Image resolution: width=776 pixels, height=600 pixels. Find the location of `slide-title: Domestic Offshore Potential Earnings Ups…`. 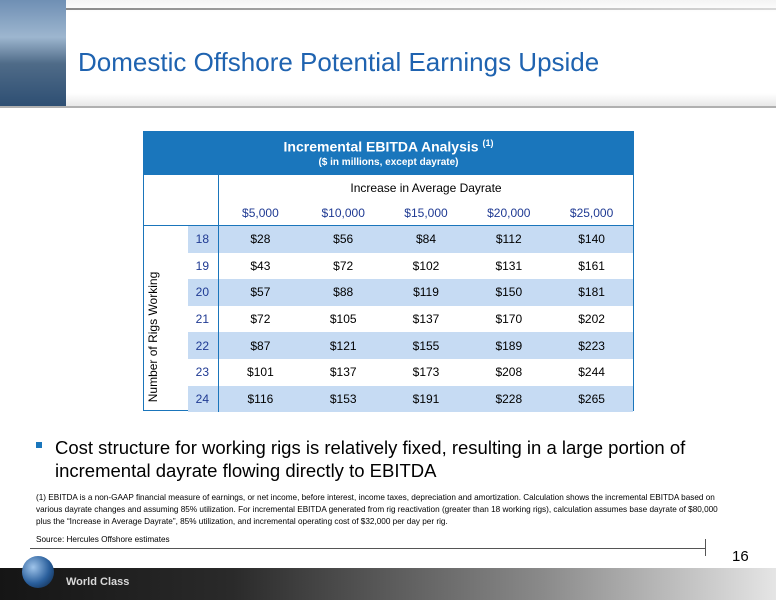

slide-title: Domestic Offshore Potential Earnings Ups… is located at coordinates (339, 62).